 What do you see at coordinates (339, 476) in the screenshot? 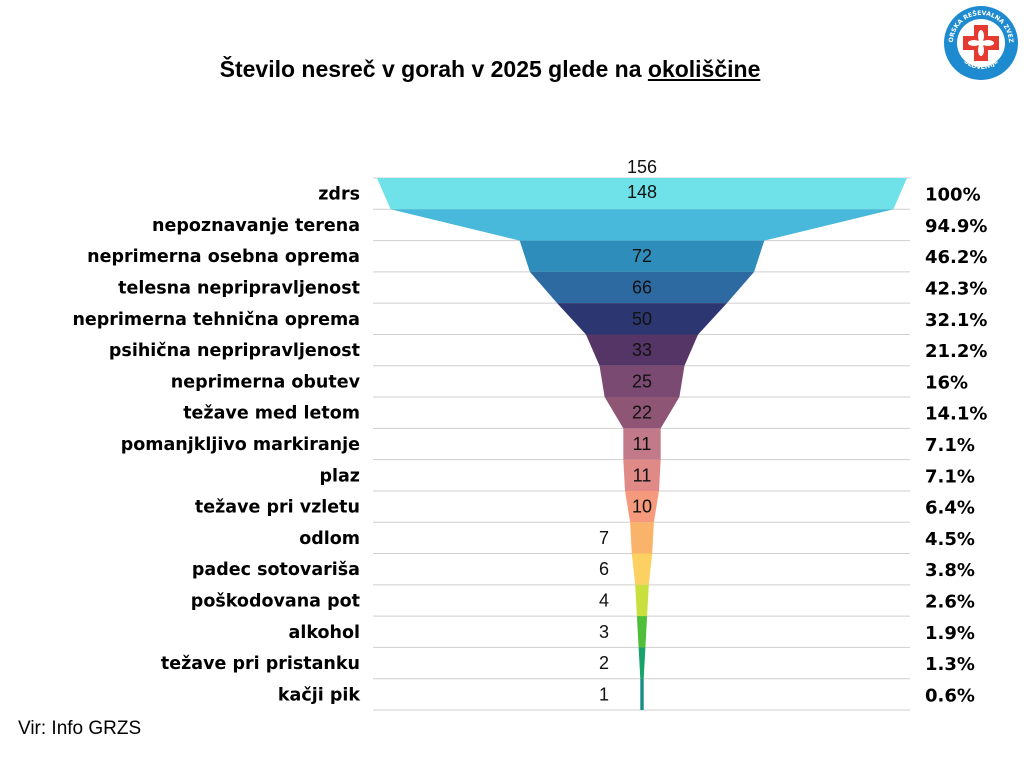
I see `category-label: plaz` at bounding box center [339, 476].